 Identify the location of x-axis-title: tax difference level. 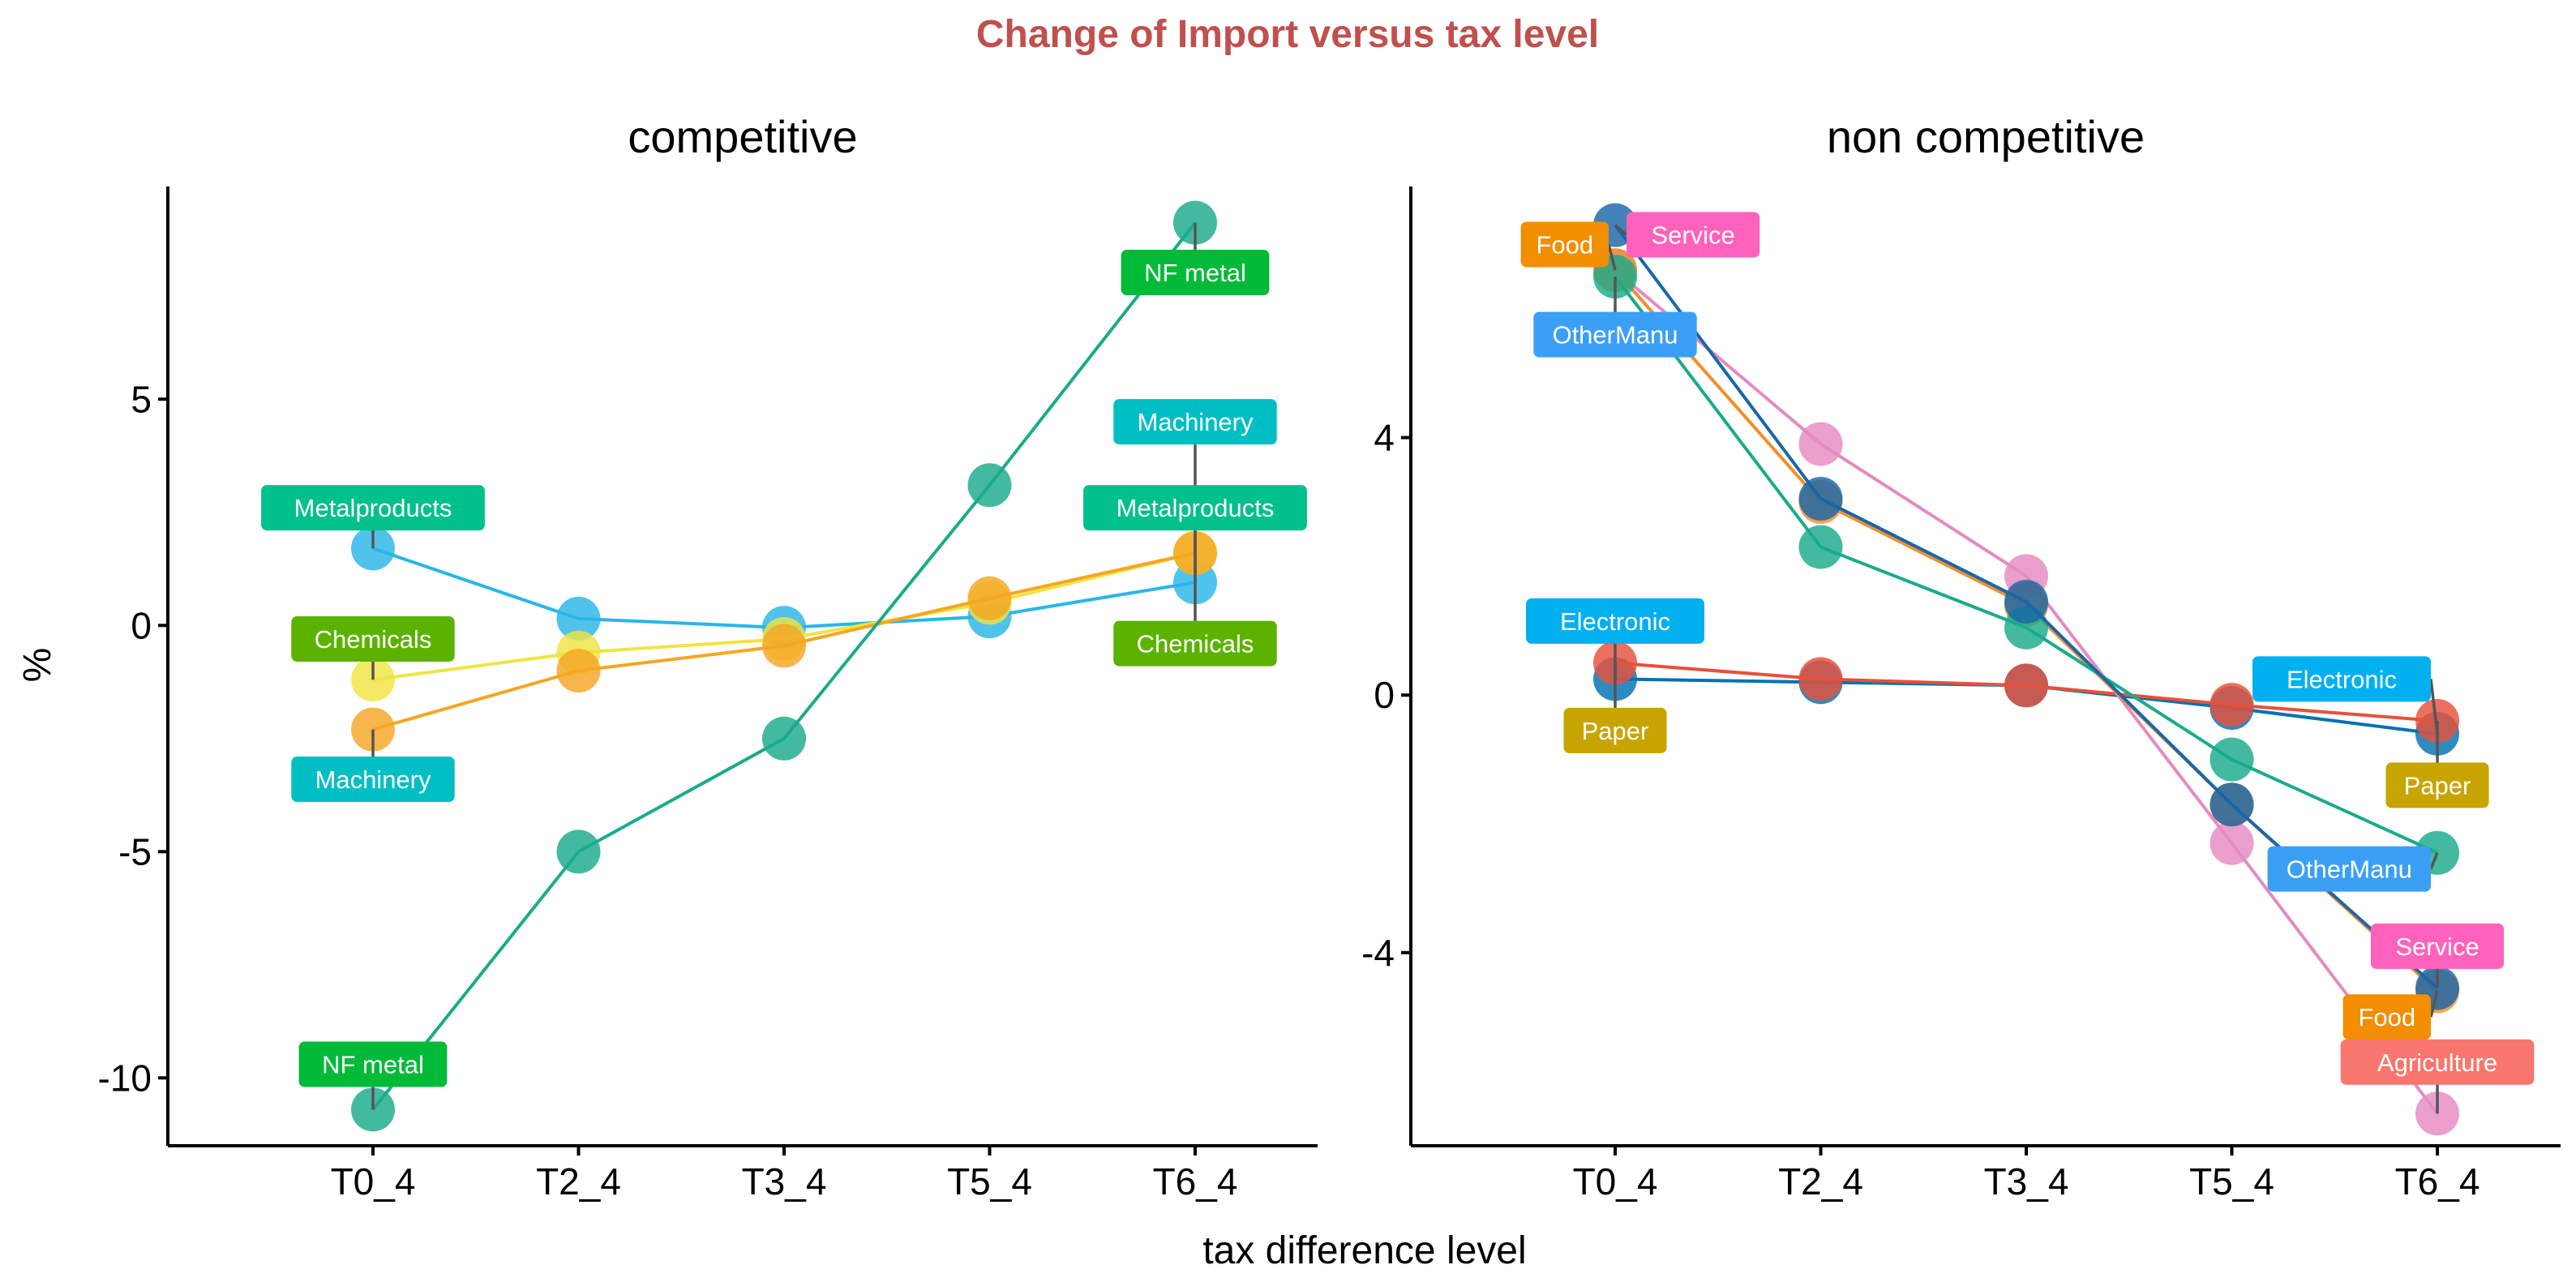
(1364, 1250).